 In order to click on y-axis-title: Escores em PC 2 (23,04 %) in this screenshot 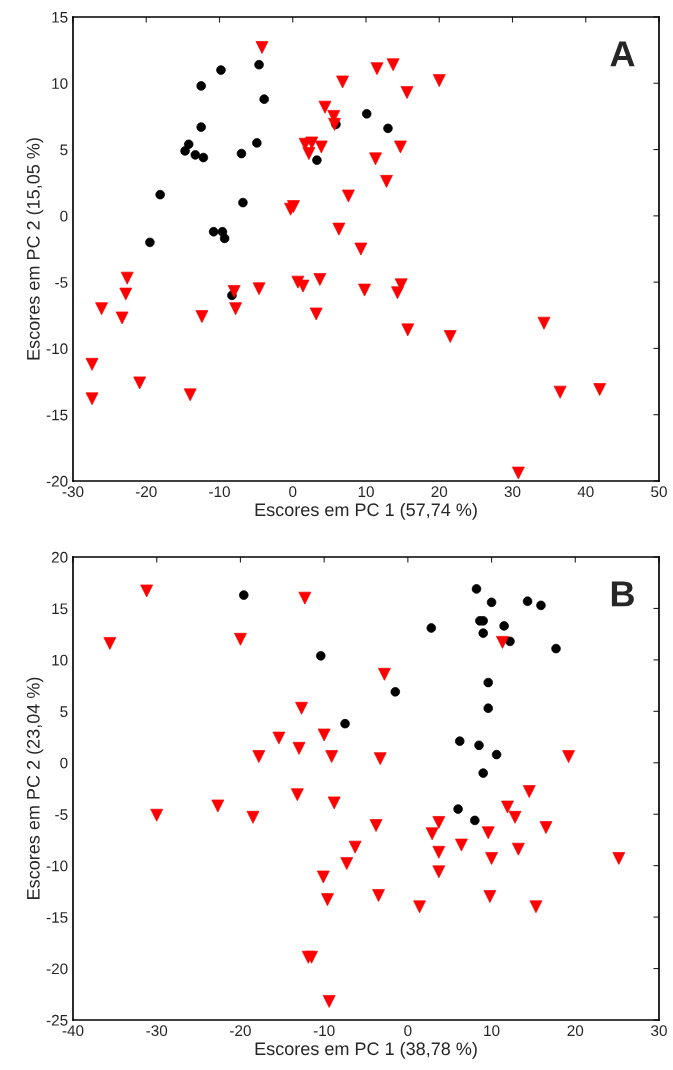, I will do `click(35, 788)`.